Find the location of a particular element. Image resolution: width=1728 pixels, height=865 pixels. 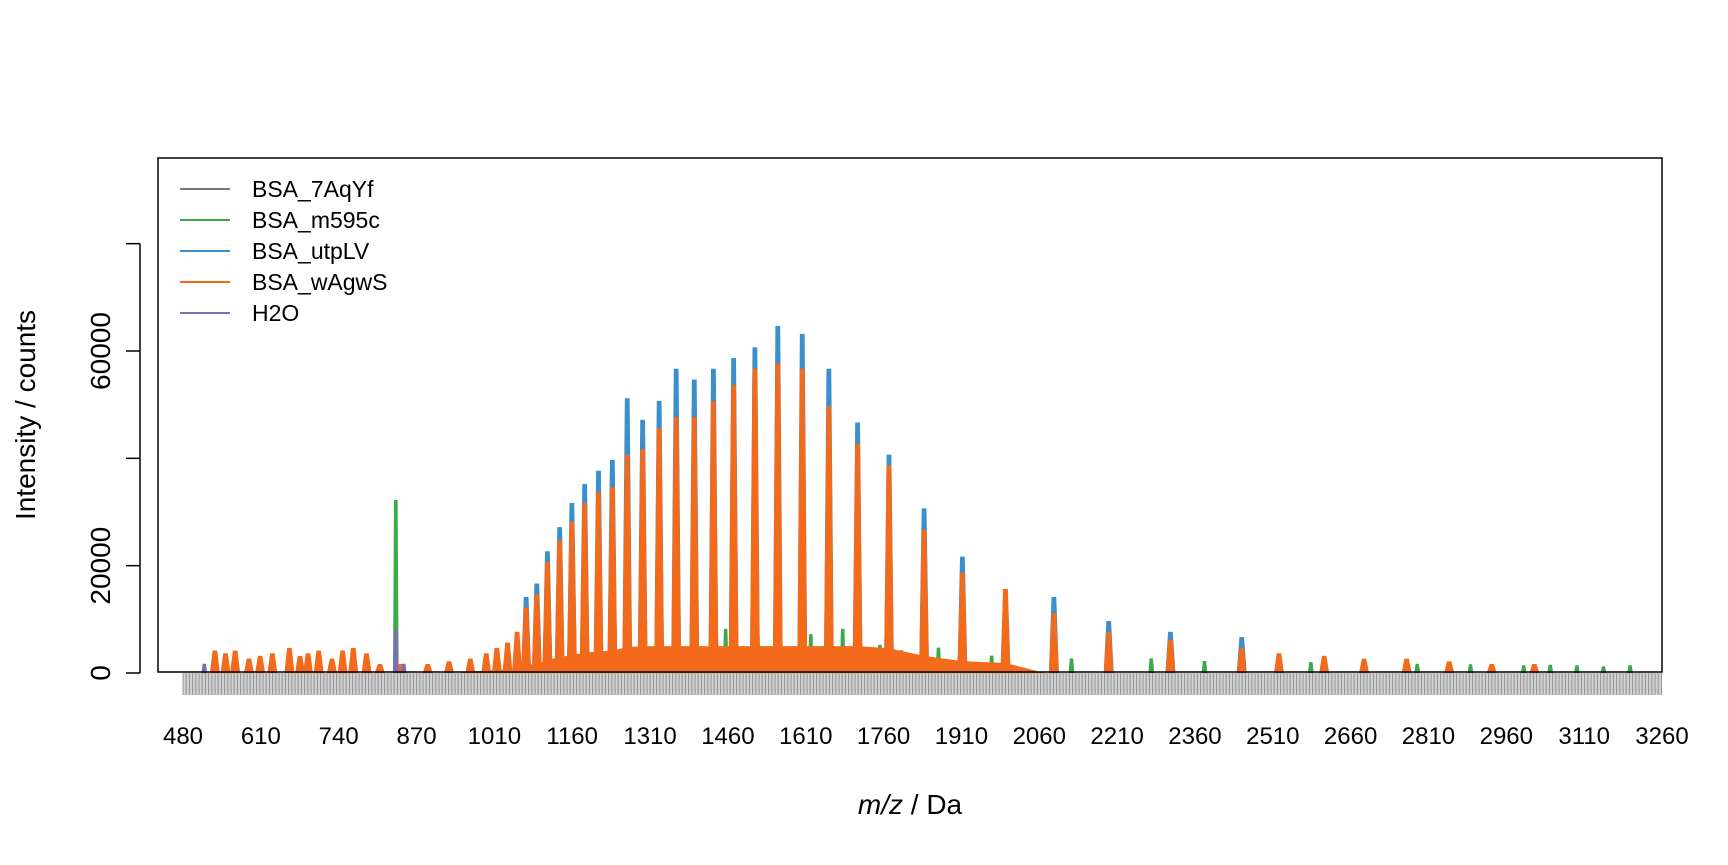

x-tick-label: 2660 is located at coordinates (1350, 736).